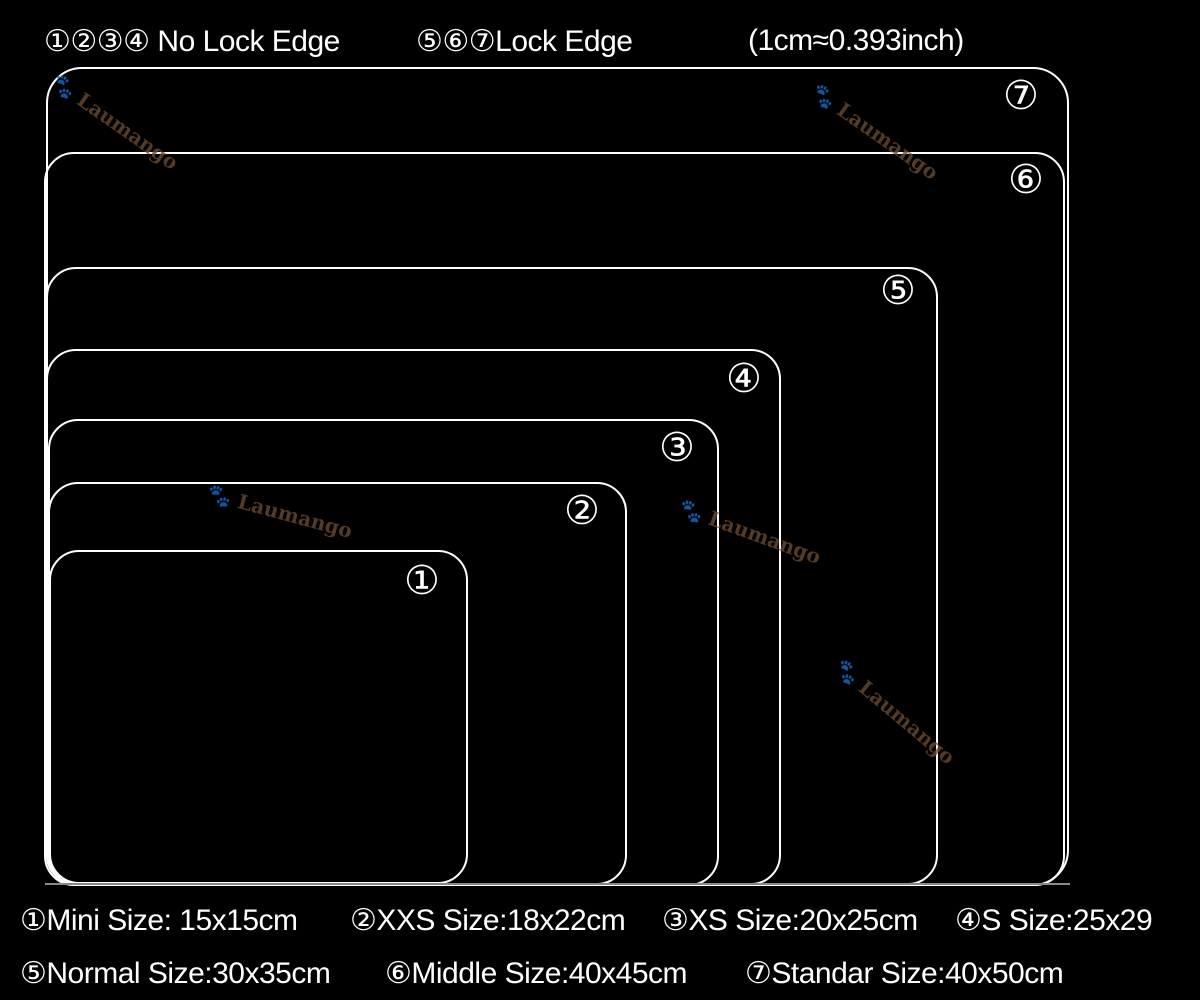 This screenshot has height=1000, width=1200. Describe the element at coordinates (677, 448) in the screenshot. I see `pad-marker-3: ③` at that location.